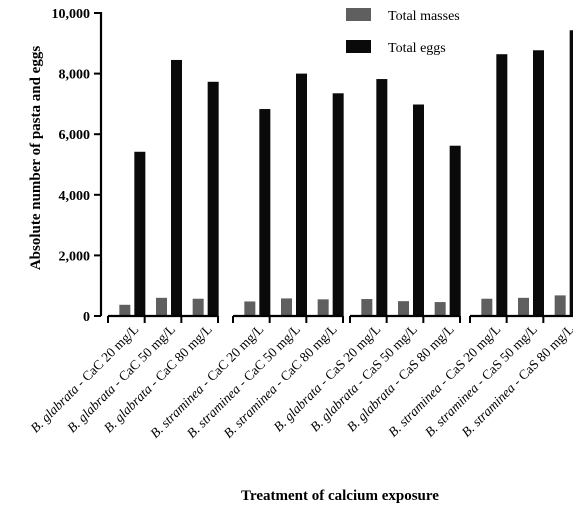  What do you see at coordinates (75, 256) in the screenshot?
I see `y-tick-label: 2,000` at bounding box center [75, 256].